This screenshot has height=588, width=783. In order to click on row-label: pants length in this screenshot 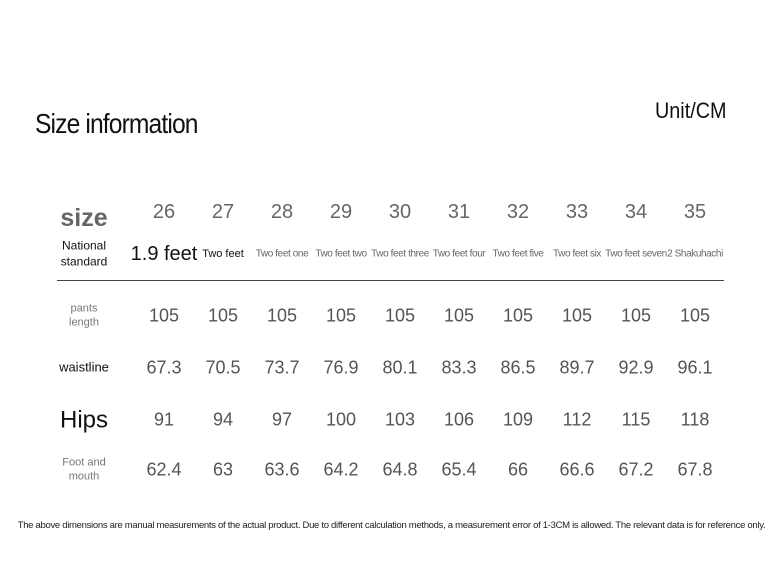, I will do `click(84, 315)`.